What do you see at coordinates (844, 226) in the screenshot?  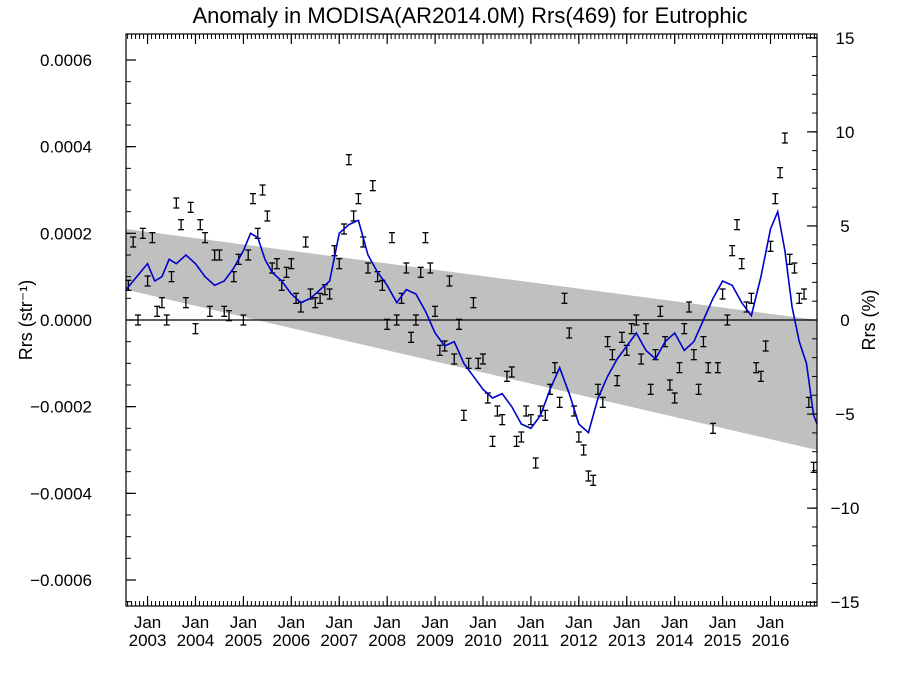 I see `y2-tick-label: 5` at bounding box center [844, 226].